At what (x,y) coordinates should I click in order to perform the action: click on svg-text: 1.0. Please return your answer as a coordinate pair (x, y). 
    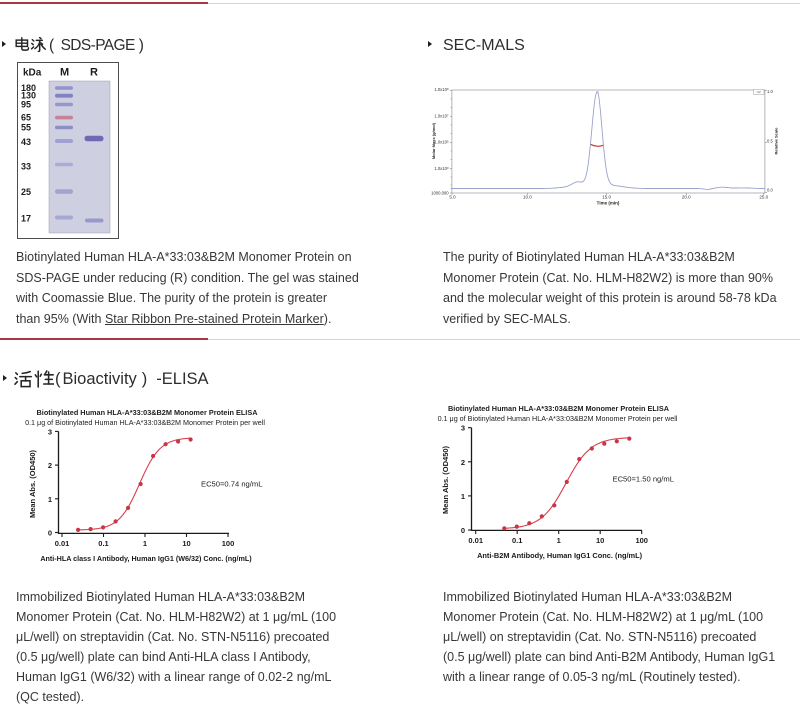
    Looking at the image, I should click on (770, 91).